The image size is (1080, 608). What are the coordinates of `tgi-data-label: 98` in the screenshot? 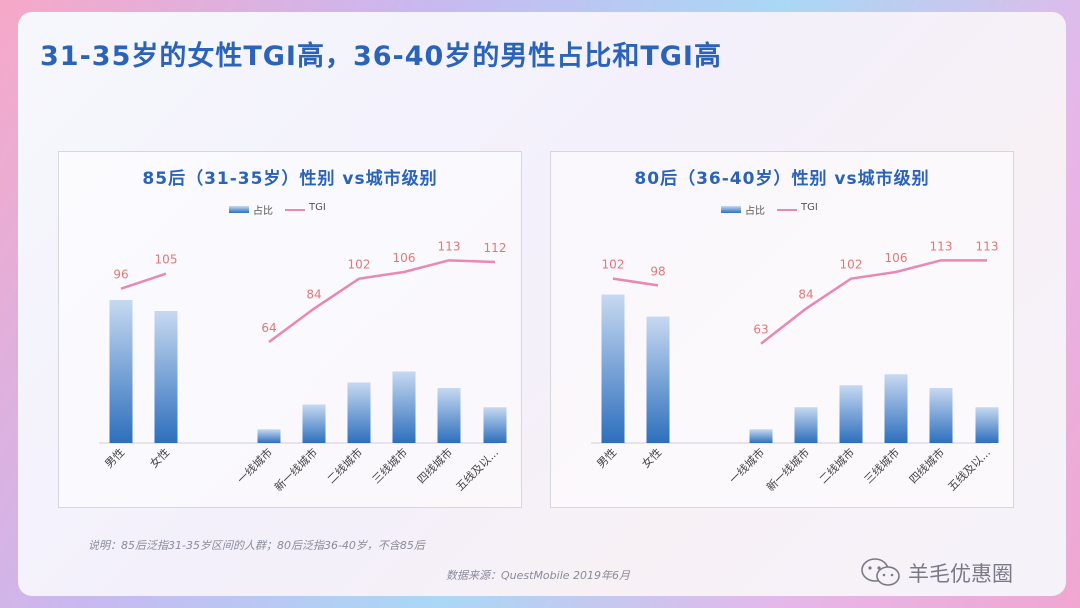 It's located at (657, 271).